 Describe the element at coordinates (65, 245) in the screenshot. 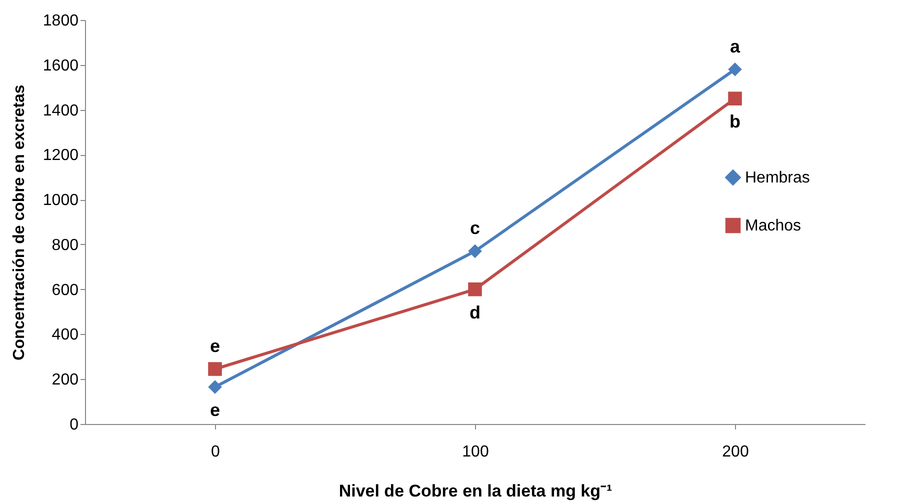

I see `y-tick-label: 800` at that location.